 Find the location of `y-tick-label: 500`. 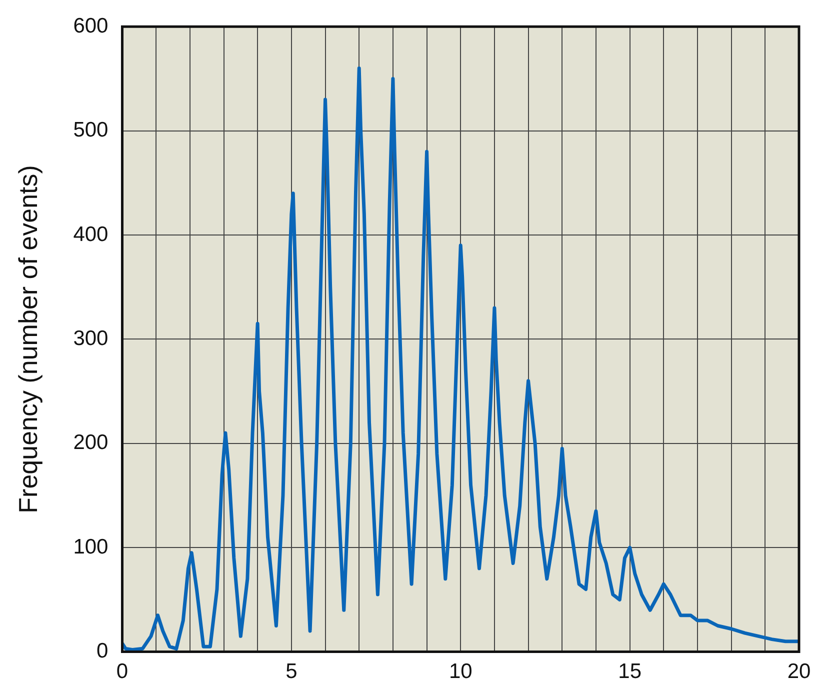

y-tick-label: 500 is located at coordinates (90, 130).